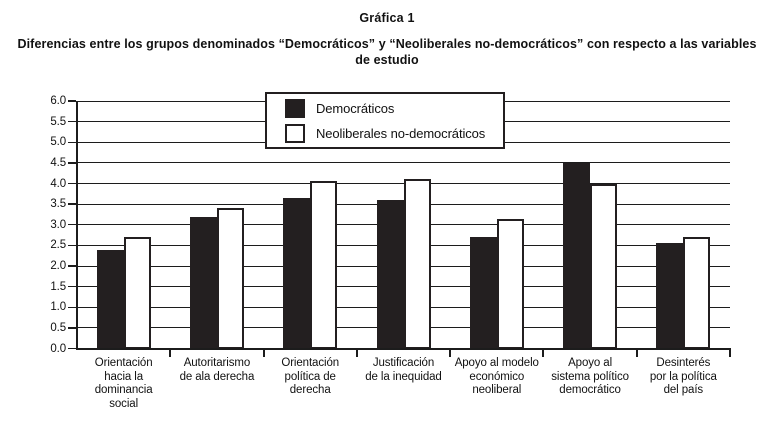  Describe the element at coordinates (403, 363) in the screenshot. I see `x-category-label-line: Justificación` at that location.